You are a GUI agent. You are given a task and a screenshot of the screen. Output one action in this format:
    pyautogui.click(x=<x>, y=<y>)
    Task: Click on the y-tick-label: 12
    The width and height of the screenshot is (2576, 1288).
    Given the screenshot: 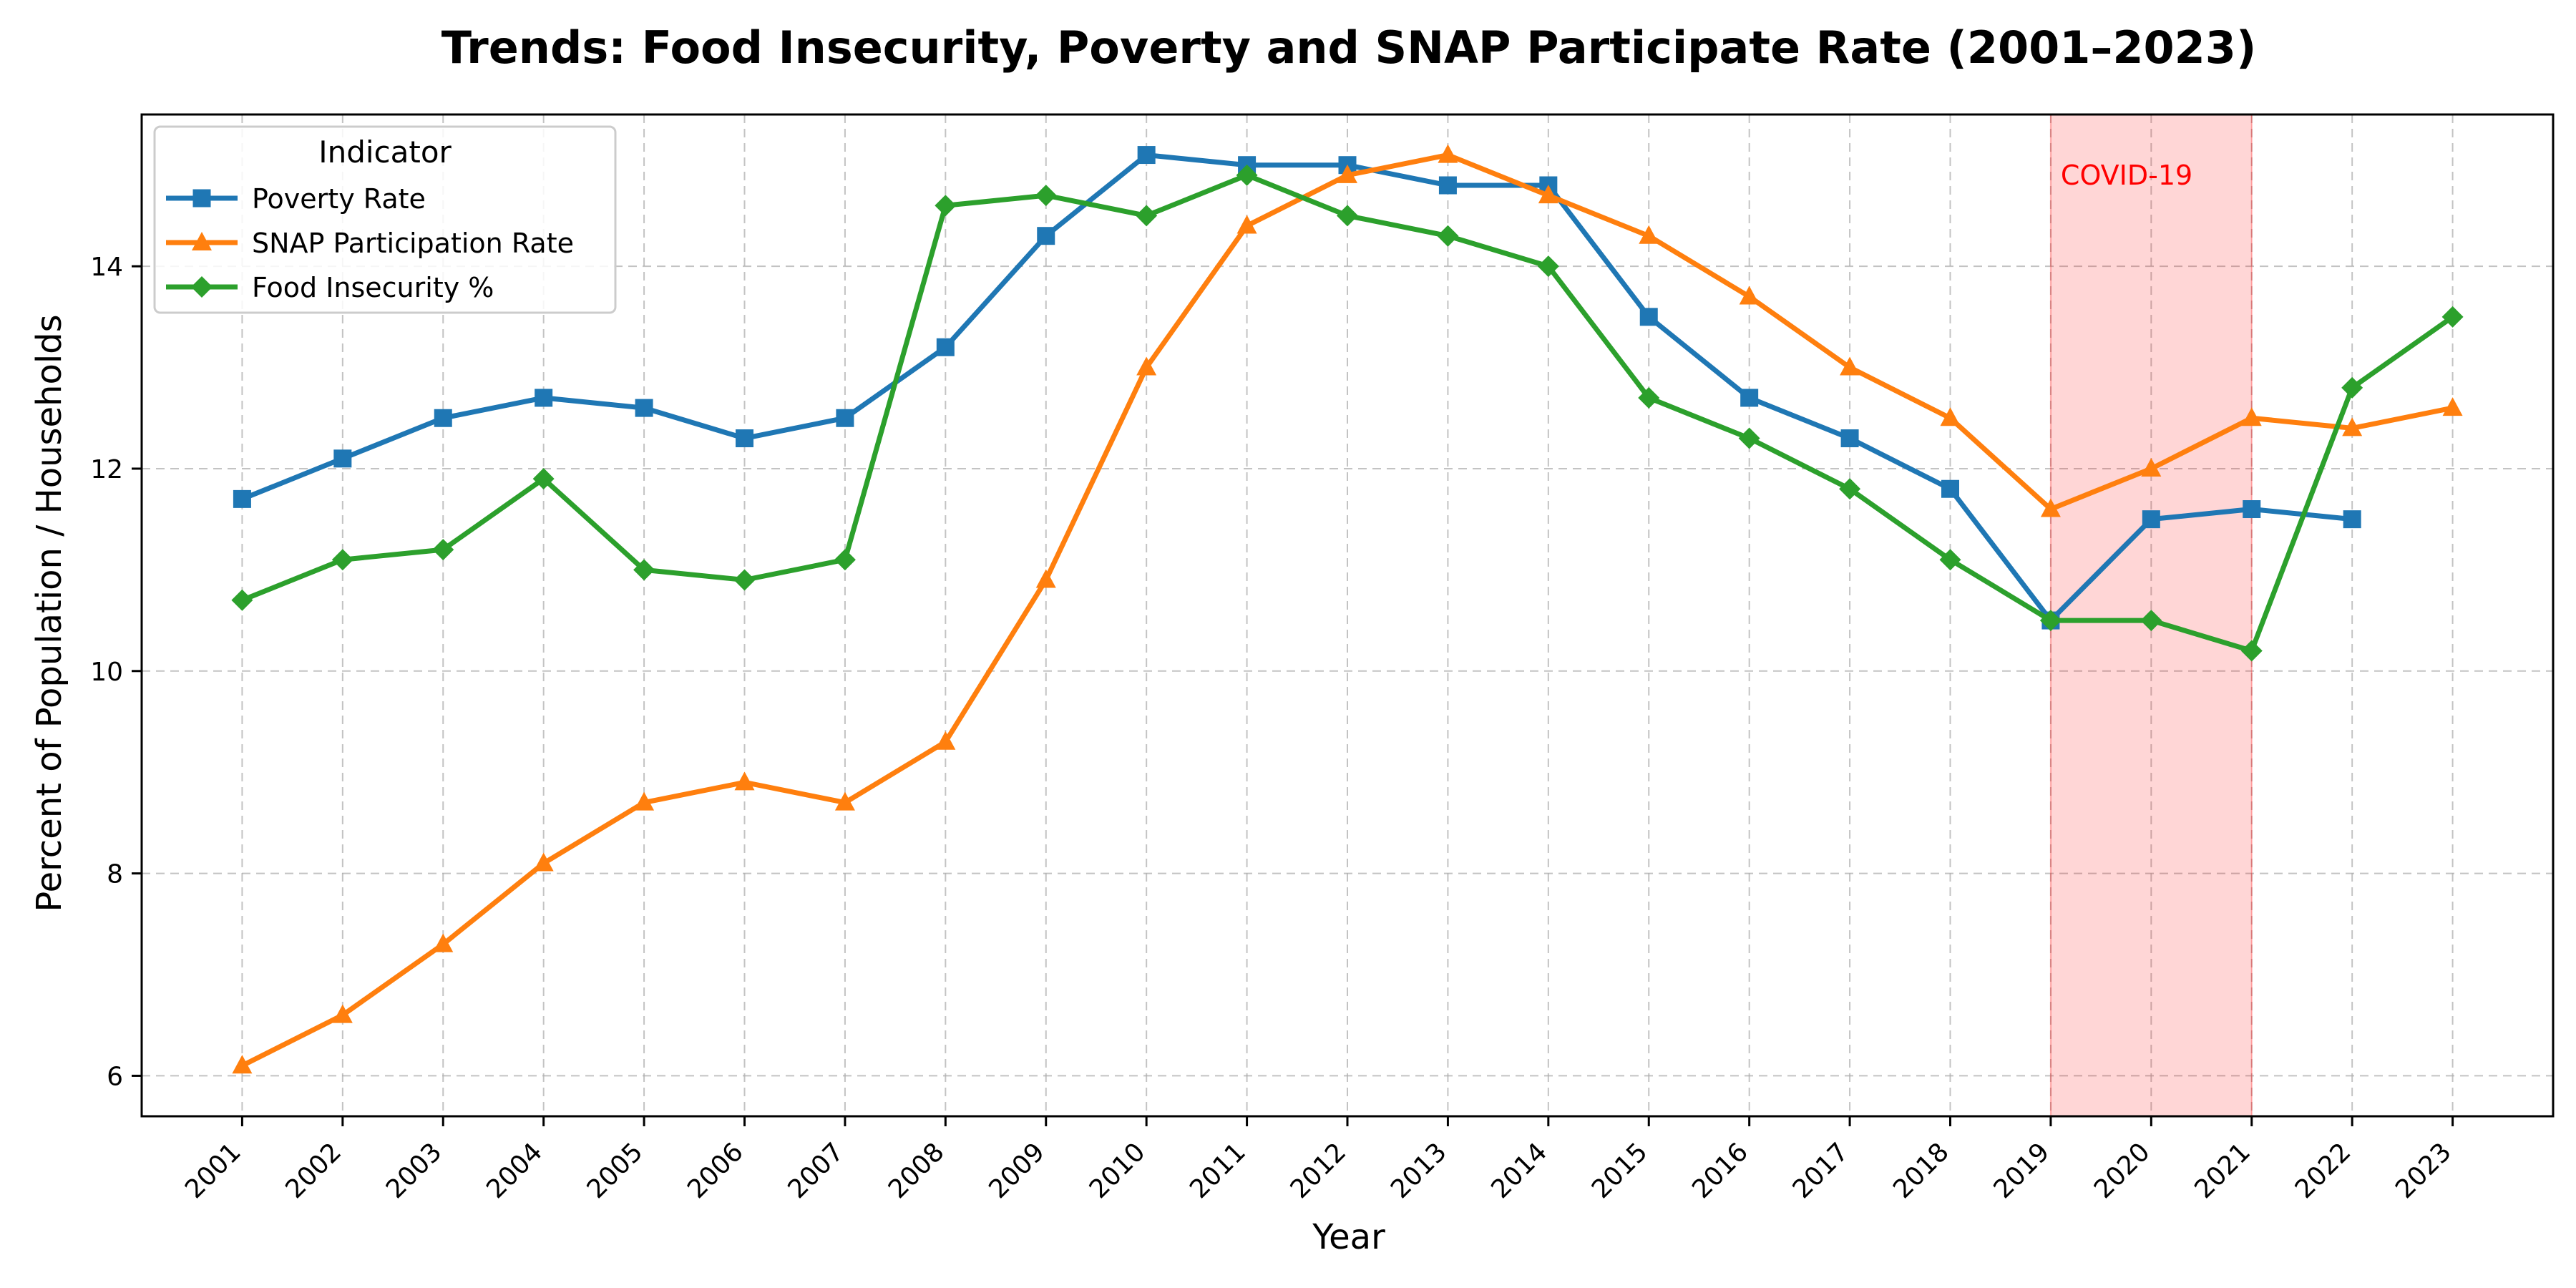 What is the action you would take?
    pyautogui.click(x=106, y=469)
    